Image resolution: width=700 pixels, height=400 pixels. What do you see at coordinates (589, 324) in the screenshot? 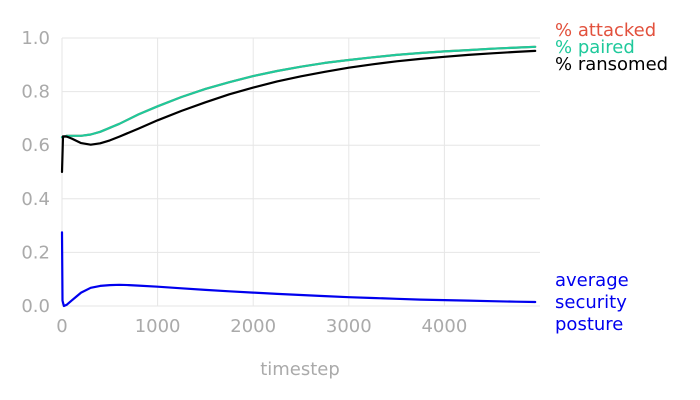
I see `series-label-line: posture` at bounding box center [589, 324].